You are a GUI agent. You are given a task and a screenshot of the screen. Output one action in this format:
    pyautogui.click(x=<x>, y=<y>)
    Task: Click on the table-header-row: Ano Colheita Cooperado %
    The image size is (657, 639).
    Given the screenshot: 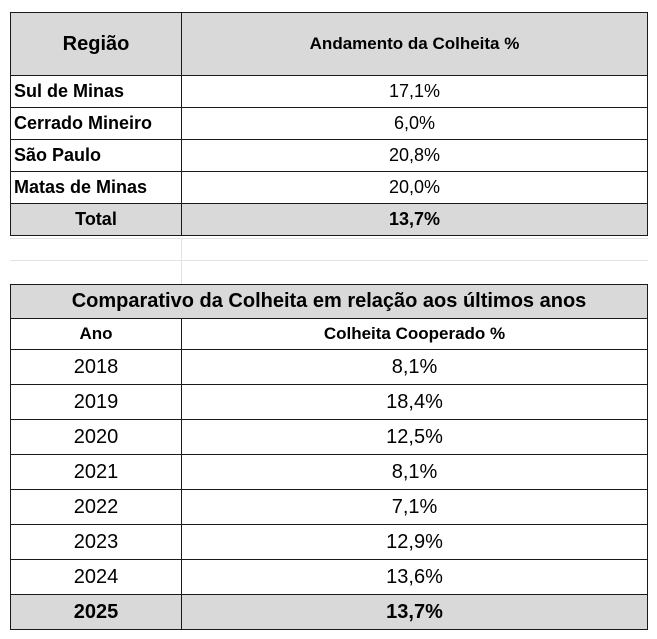 What is the action you would take?
    pyautogui.click(x=329, y=334)
    